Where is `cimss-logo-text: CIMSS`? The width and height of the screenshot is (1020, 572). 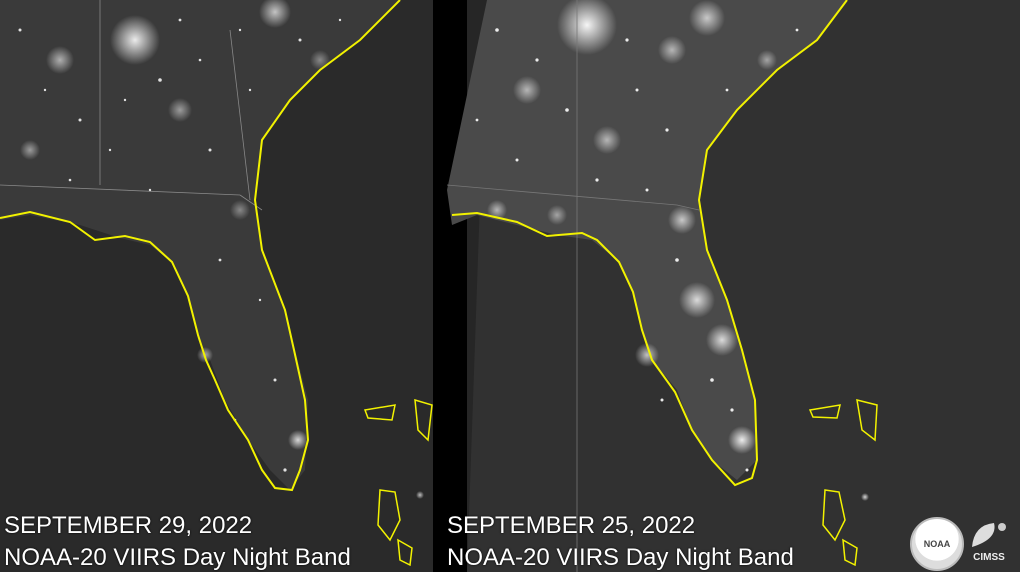 cimss-logo-text: CIMSS is located at coordinates (989, 557).